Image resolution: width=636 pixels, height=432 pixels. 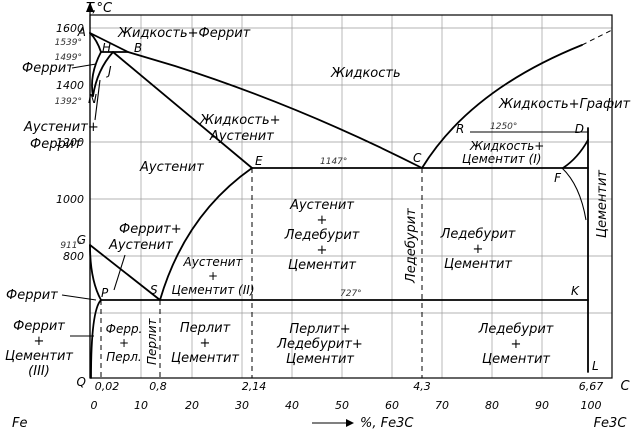 What do you see at coordinates (103, 74) in the screenshot?
I see `line-jn` at bounding box center [103, 74].